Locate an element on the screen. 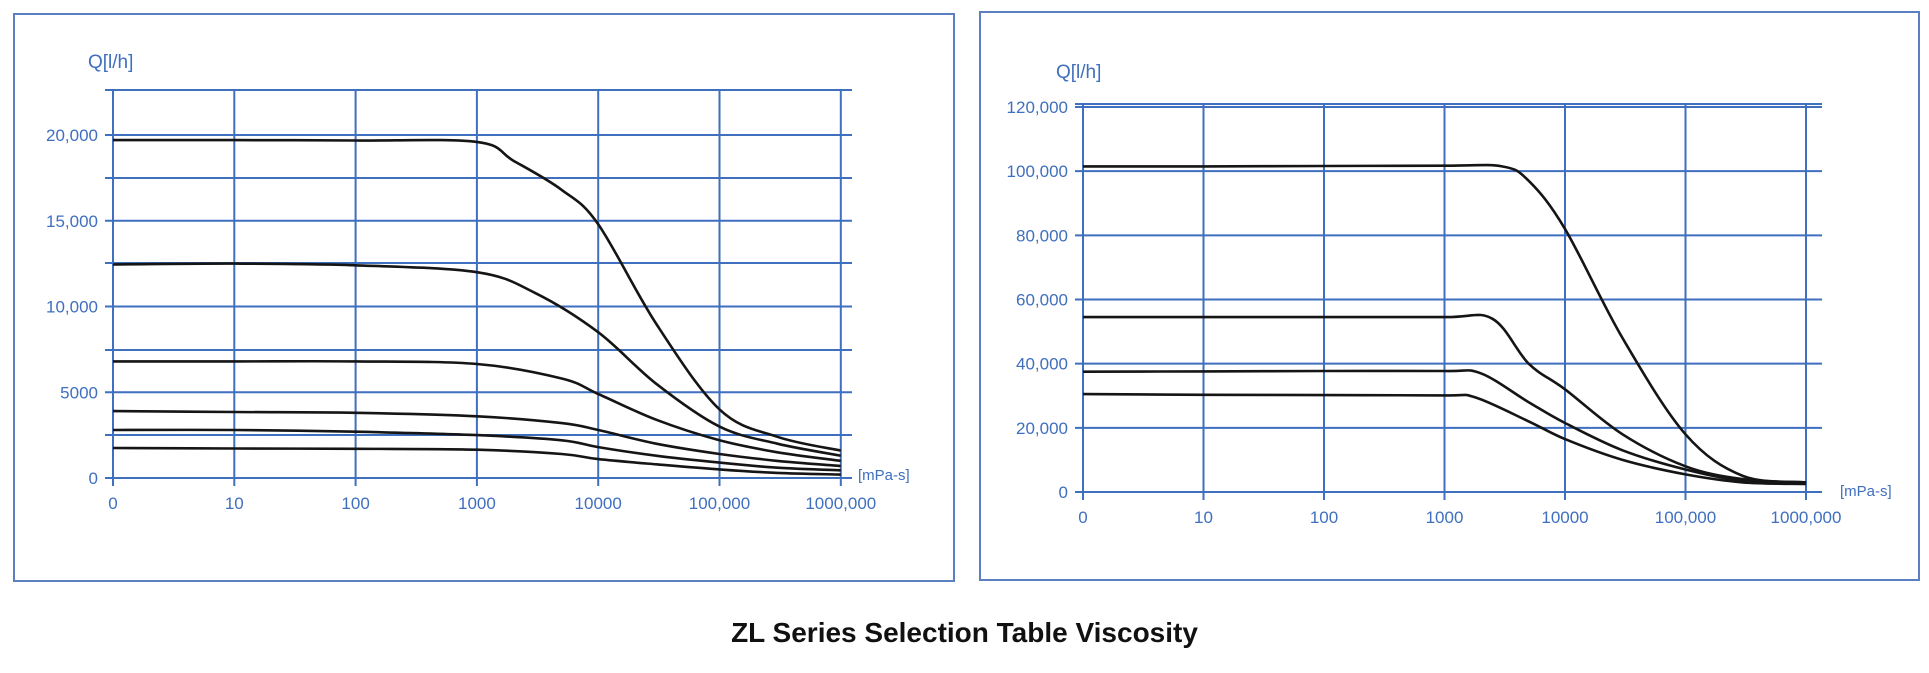  chart-left-x-tick-label: 10 is located at coordinates (234, 503).